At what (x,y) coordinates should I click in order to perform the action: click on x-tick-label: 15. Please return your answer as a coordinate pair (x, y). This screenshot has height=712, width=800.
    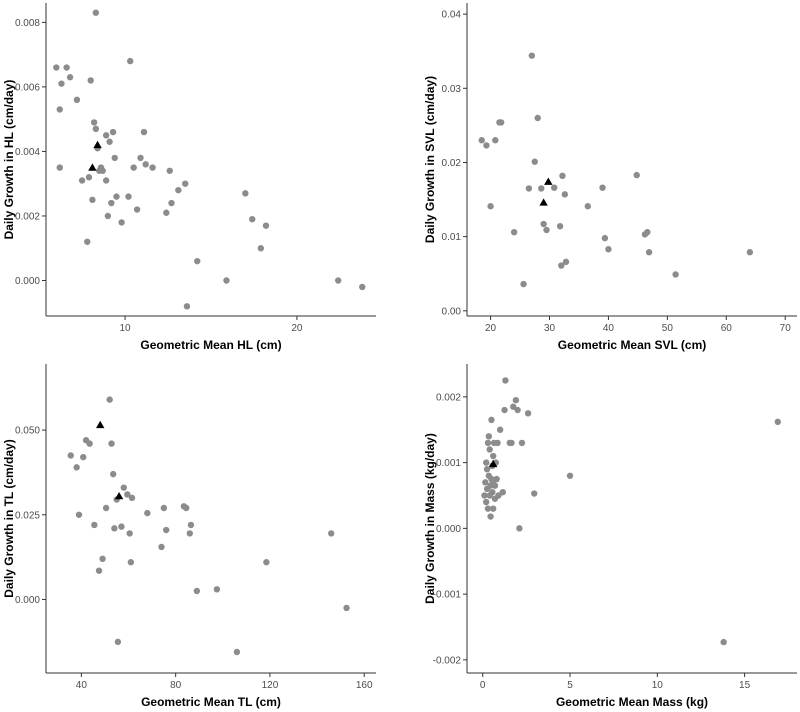
    Looking at the image, I should click on (745, 685).